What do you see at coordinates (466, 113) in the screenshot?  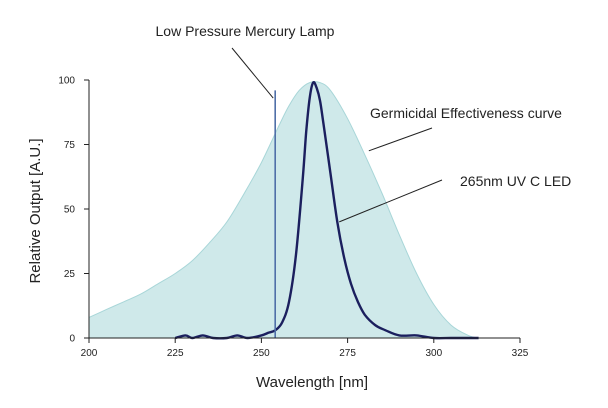 I see `annotation-germicidal-curve: Germicidal Effectiveness curve` at bounding box center [466, 113].